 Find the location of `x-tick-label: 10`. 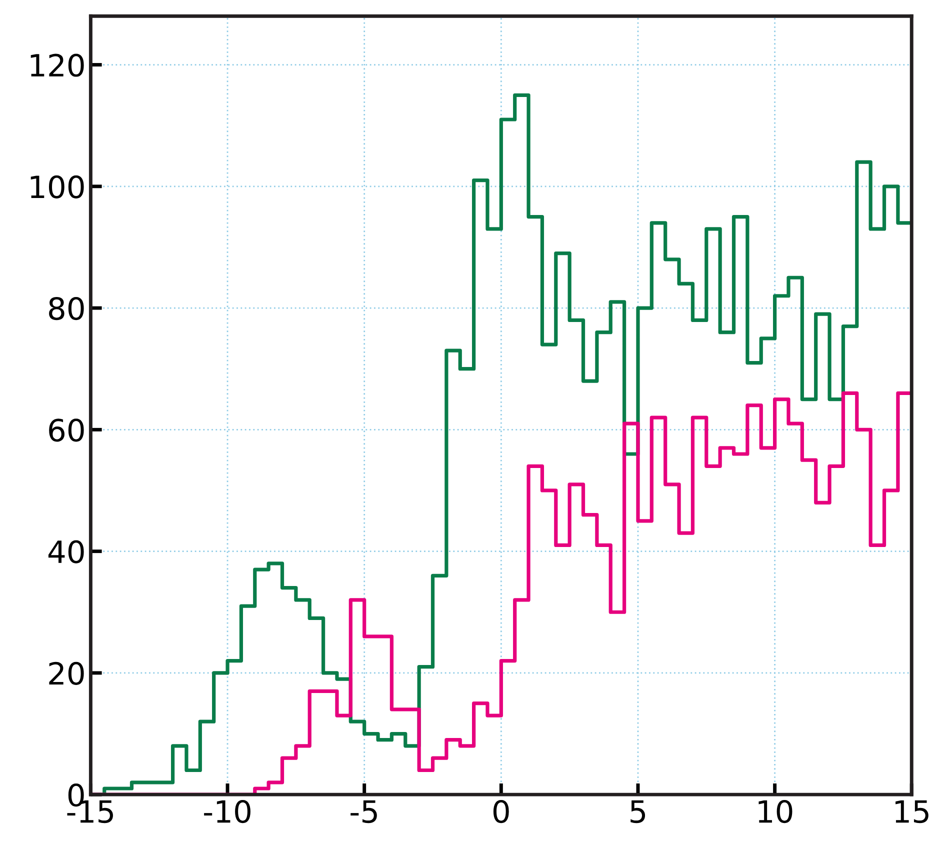

x-tick-label: 10 is located at coordinates (775, 812).